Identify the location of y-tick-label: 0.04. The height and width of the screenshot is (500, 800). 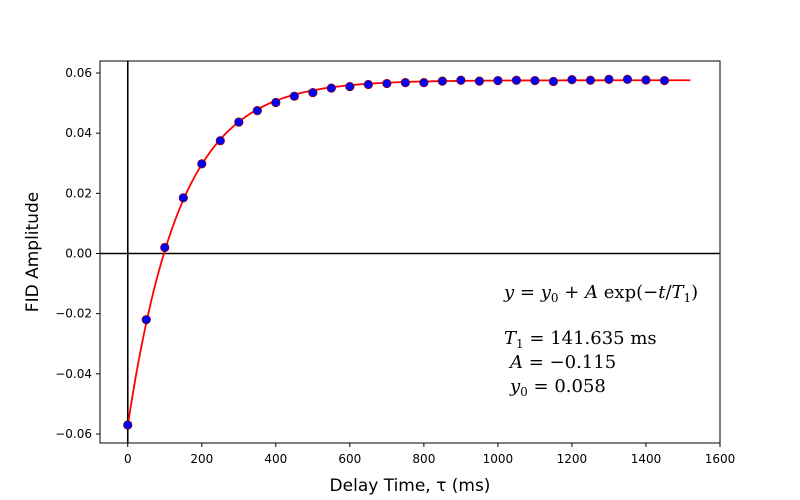
(78, 133).